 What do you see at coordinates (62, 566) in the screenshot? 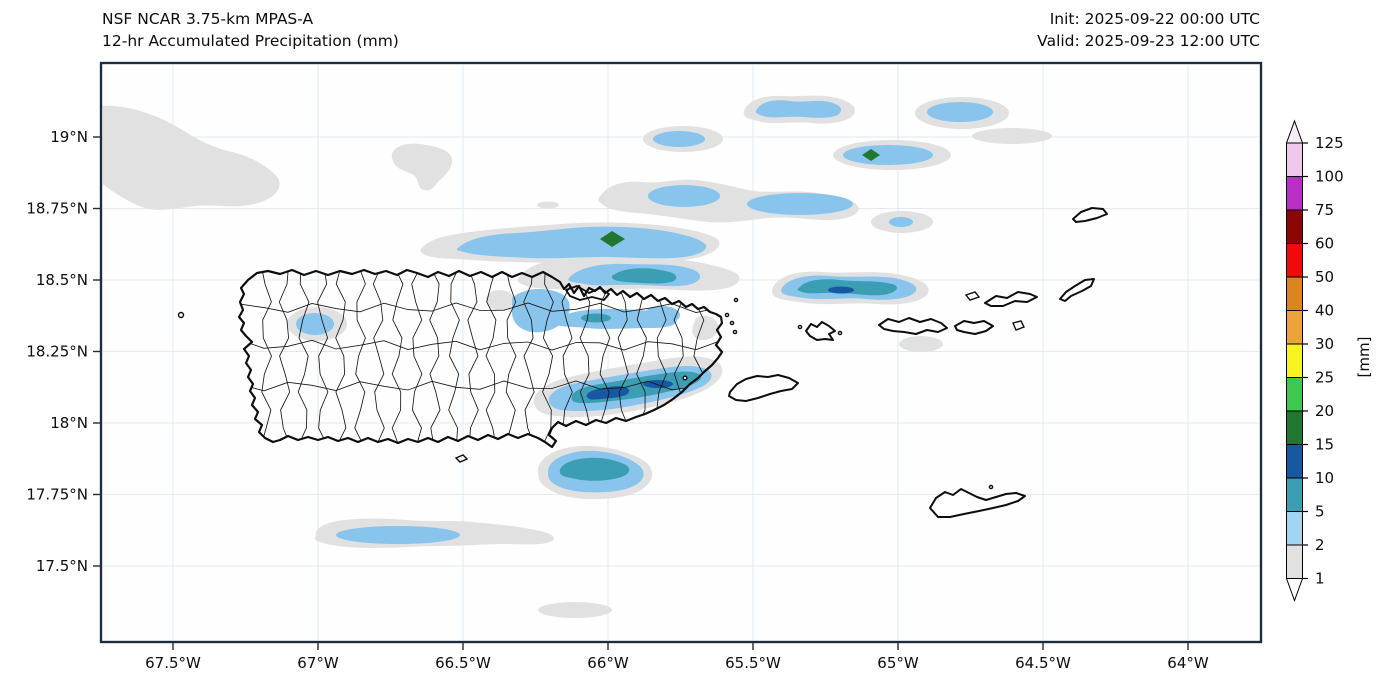
I see `lat-tick-label: 17.5°N` at bounding box center [62, 566].